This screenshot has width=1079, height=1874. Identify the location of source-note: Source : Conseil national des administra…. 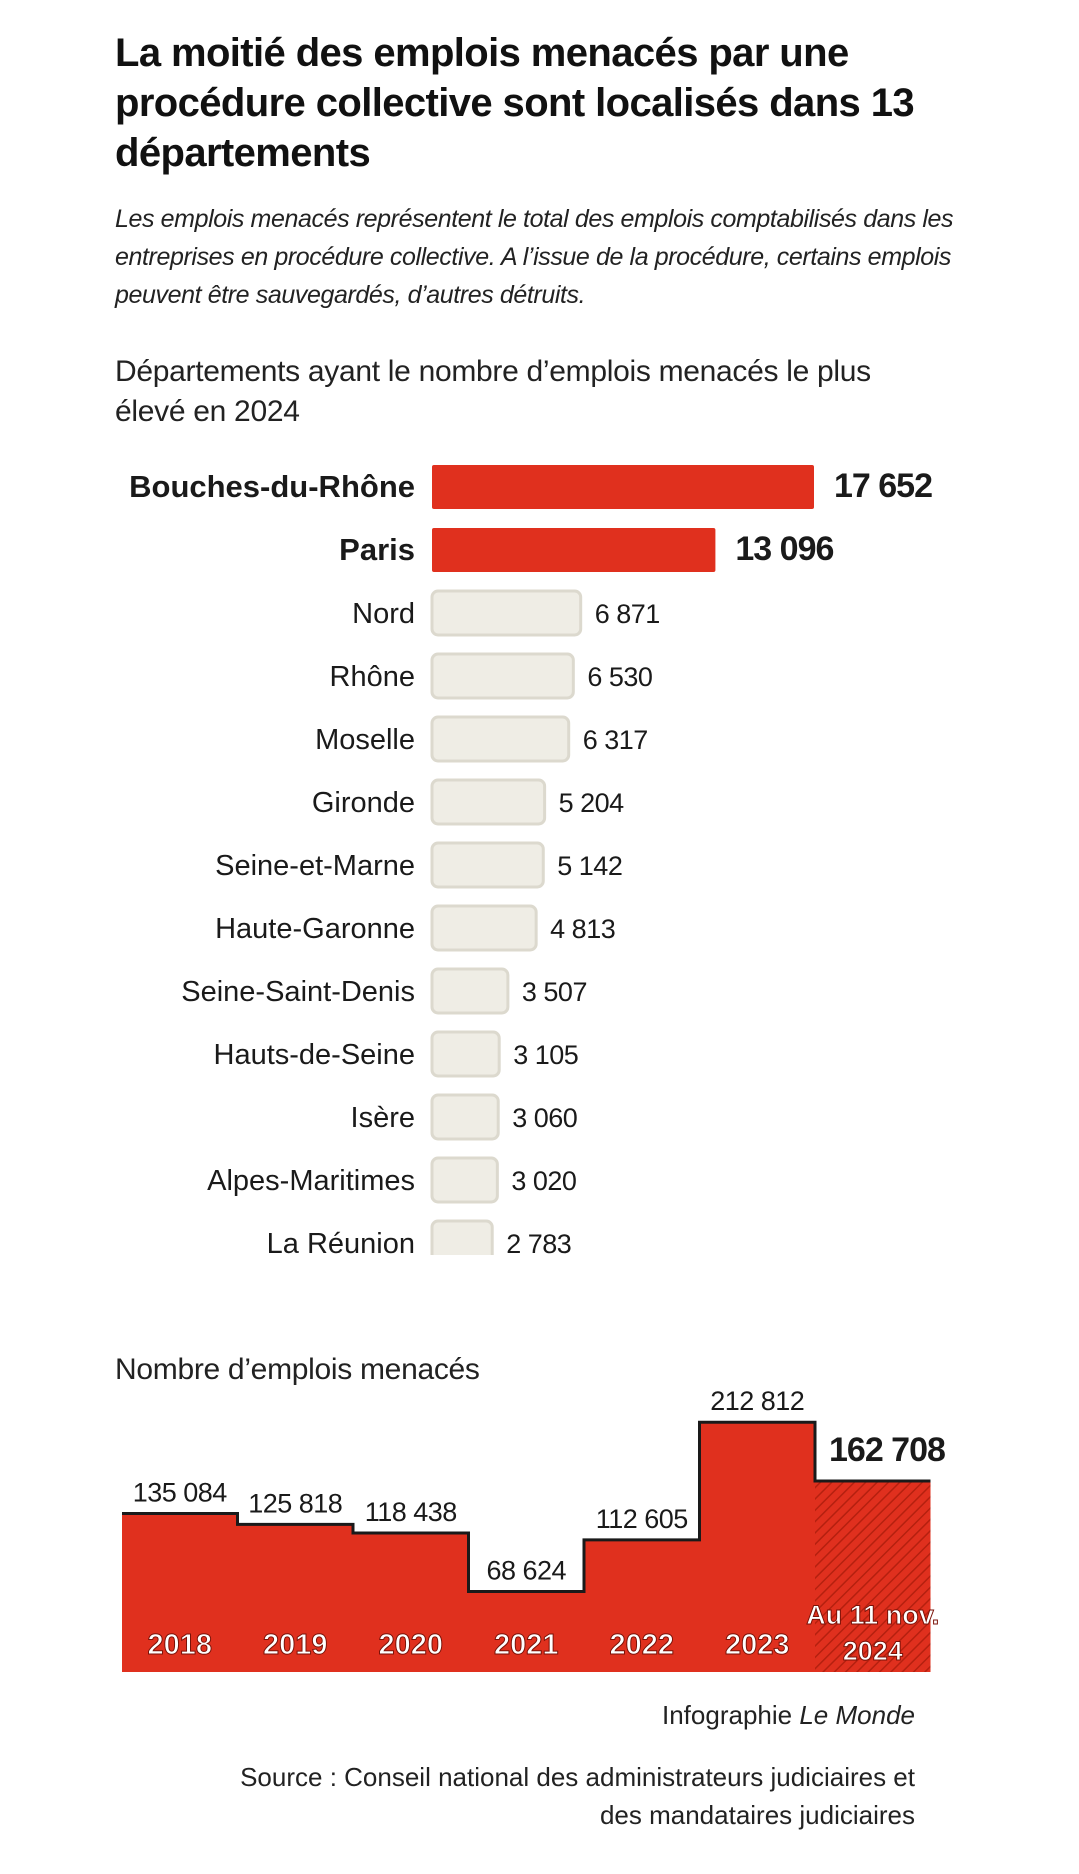
(577, 1796).